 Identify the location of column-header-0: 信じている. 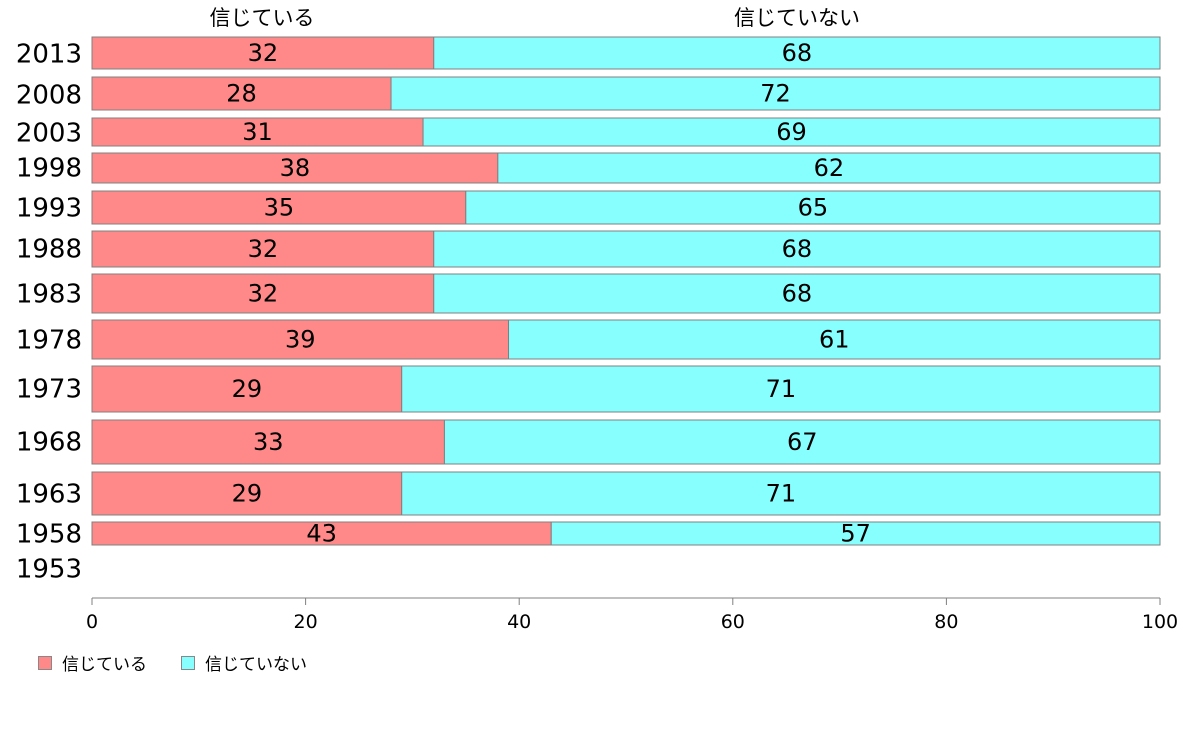
(262, 18).